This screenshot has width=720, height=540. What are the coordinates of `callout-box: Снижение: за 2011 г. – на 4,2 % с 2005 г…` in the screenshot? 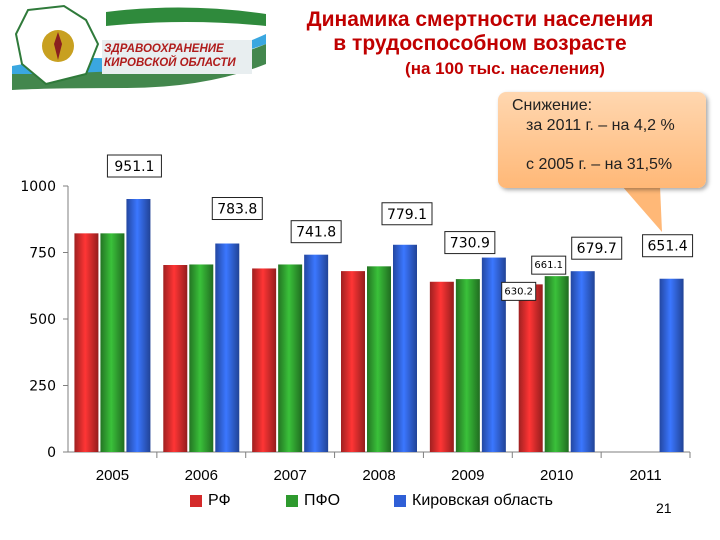 It's located at (602, 140).